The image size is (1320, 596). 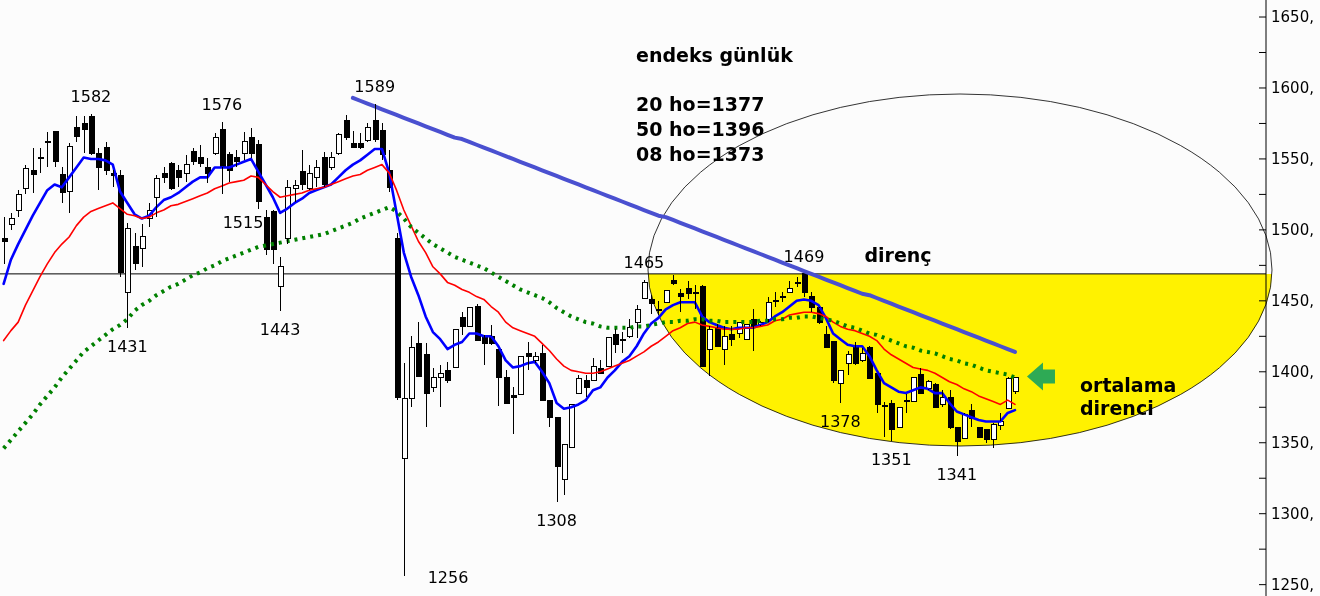 What do you see at coordinates (840, 422) in the screenshot?
I see `annotation: 1378` at bounding box center [840, 422].